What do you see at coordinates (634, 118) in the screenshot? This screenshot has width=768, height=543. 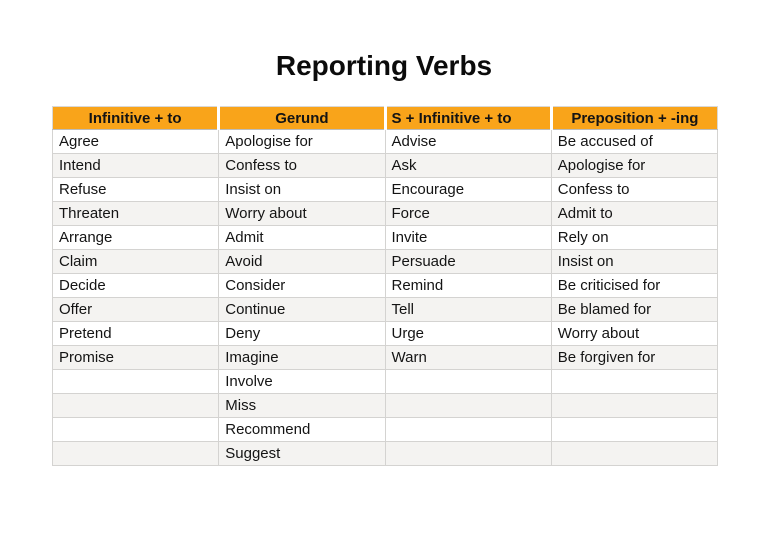 I see `column-header: Preposition + -ing` at bounding box center [634, 118].